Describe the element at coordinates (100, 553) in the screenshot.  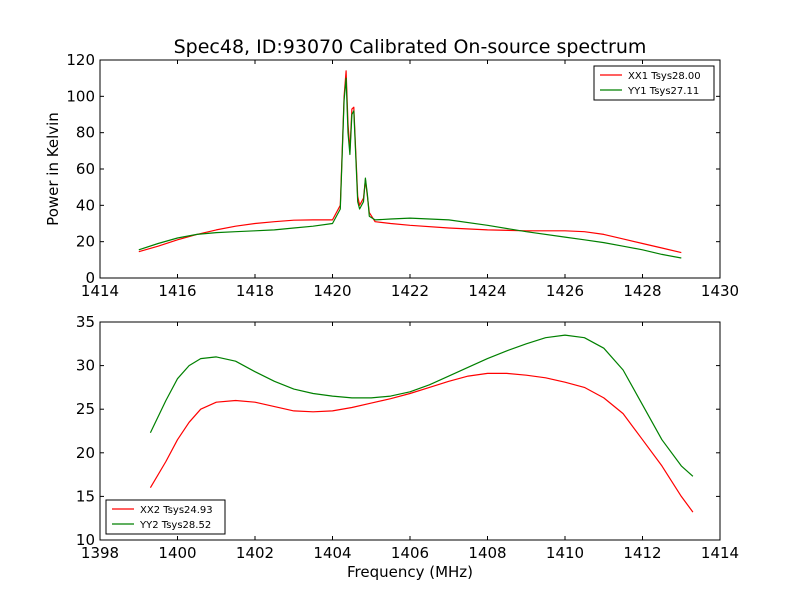
I see `x-tick-label: 1398` at that location.